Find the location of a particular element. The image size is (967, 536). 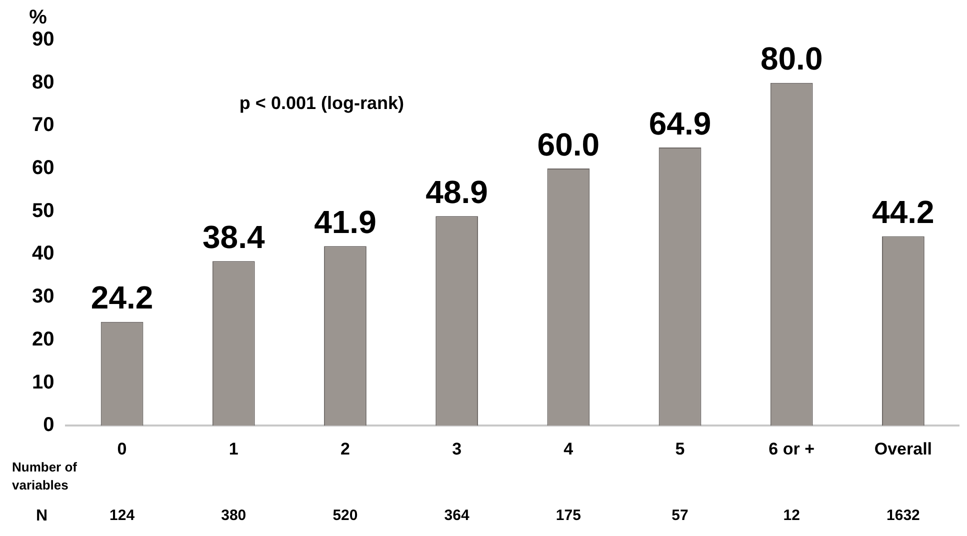

y-tick-label: 10 is located at coordinates (43, 382).